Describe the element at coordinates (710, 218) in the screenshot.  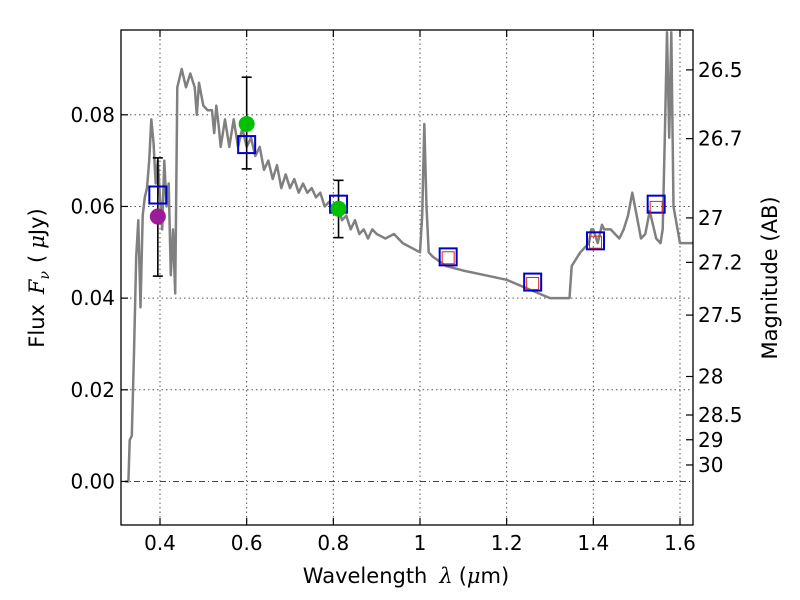
I see `y2-tick-label: 27` at that location.